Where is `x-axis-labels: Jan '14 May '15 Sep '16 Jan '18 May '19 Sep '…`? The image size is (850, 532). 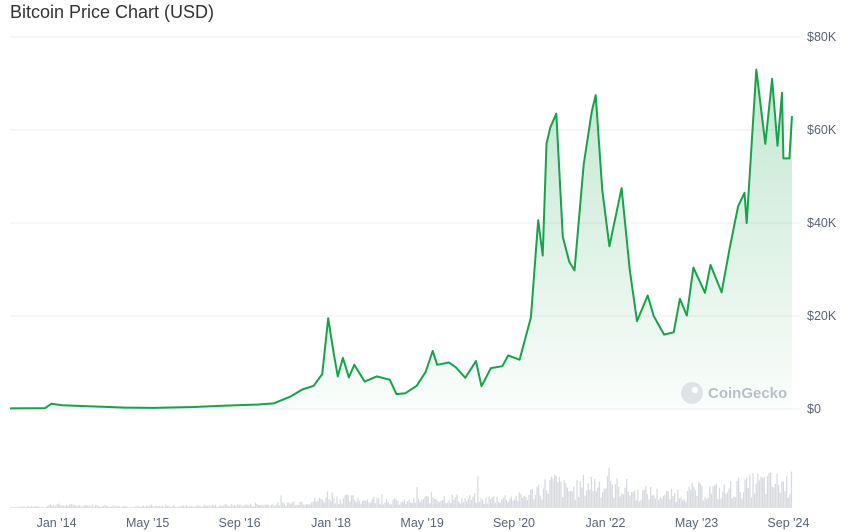
x-axis-labels: Jan '14 May '15 Sep '16 Jan '18 May '19 Sep '… is located at coordinates (423, 523).